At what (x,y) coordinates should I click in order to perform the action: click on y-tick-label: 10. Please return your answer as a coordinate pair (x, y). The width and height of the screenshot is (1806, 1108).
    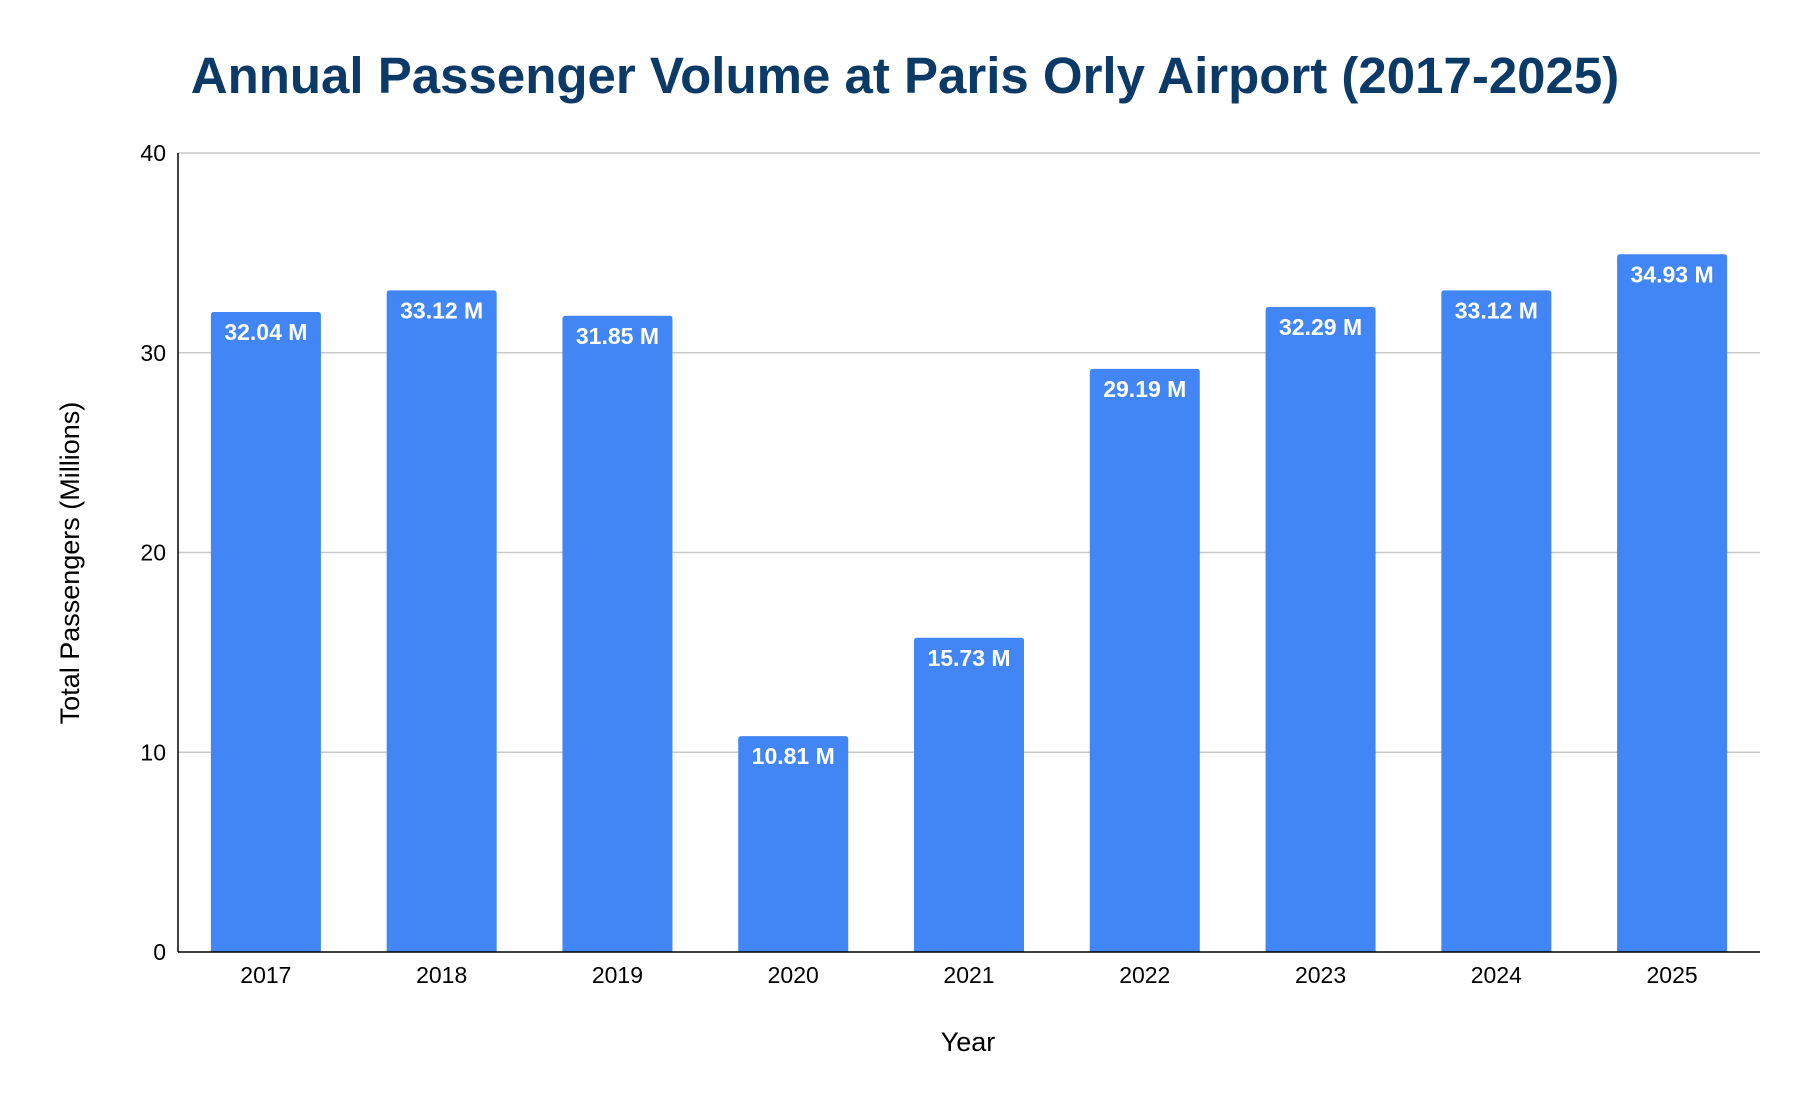
    Looking at the image, I should click on (153, 752).